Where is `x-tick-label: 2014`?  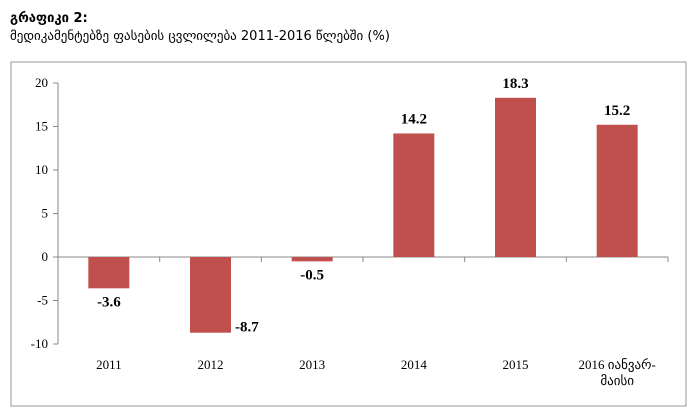 x-tick-label: 2014 is located at coordinates (414, 364).